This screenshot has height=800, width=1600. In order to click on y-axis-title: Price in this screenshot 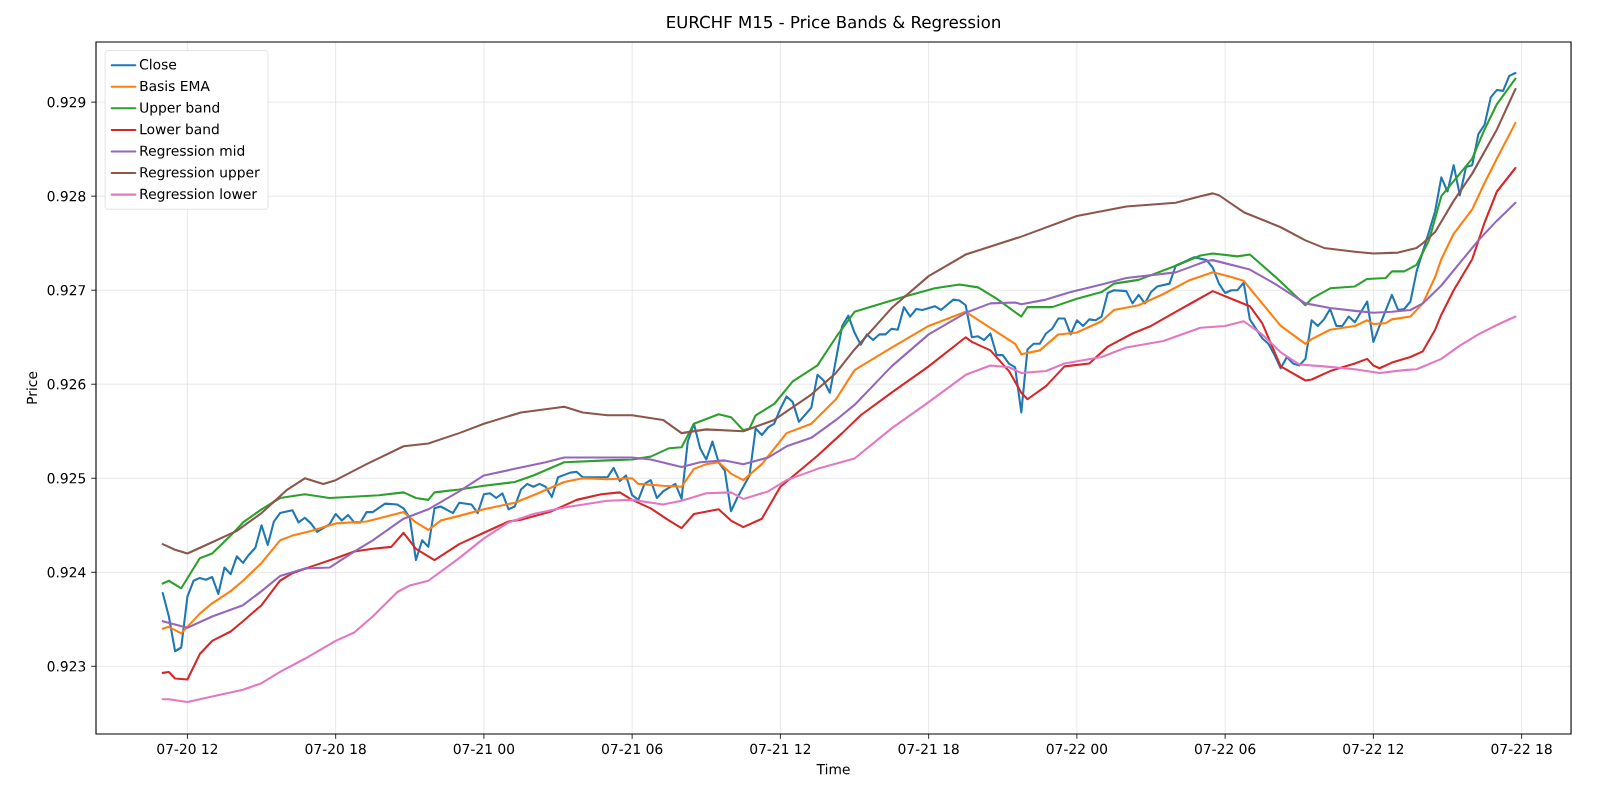, I will do `click(32, 387)`.